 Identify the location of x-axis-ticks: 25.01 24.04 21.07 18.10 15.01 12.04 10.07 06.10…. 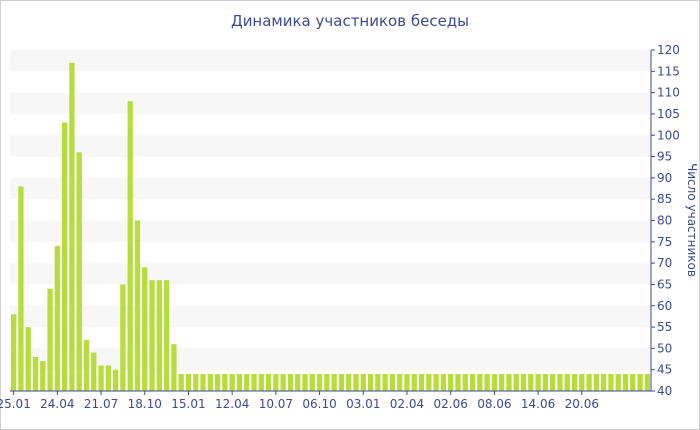
(299, 401).